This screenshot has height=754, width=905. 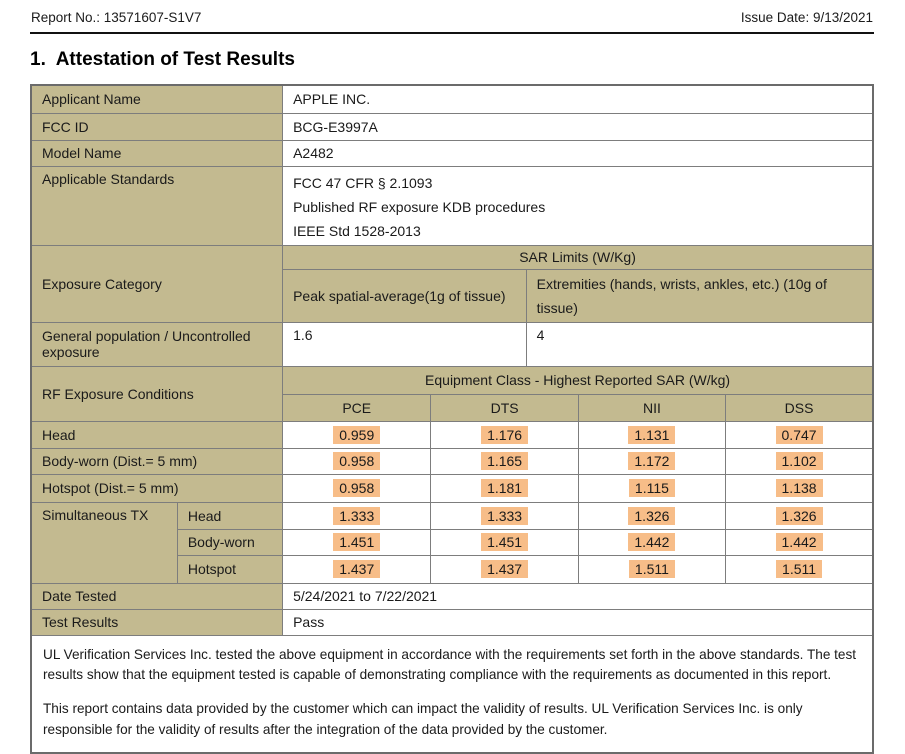 What do you see at coordinates (504, 407) in the screenshot?
I see `column-header-dts: DTS` at bounding box center [504, 407].